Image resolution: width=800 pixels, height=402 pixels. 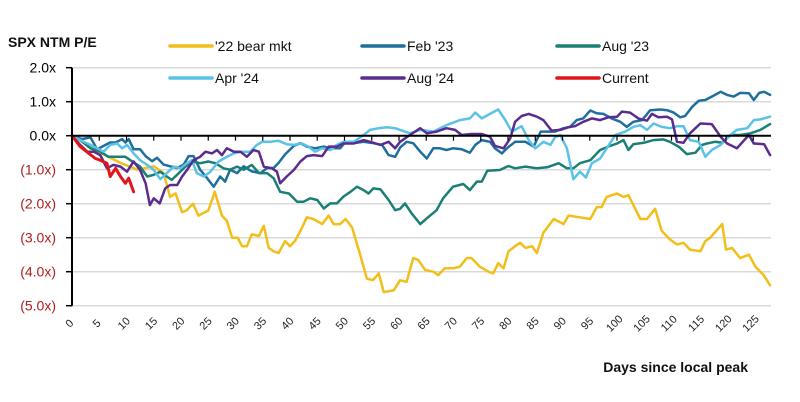 I want to click on x-tick-label: 95, so click(x=587, y=323).